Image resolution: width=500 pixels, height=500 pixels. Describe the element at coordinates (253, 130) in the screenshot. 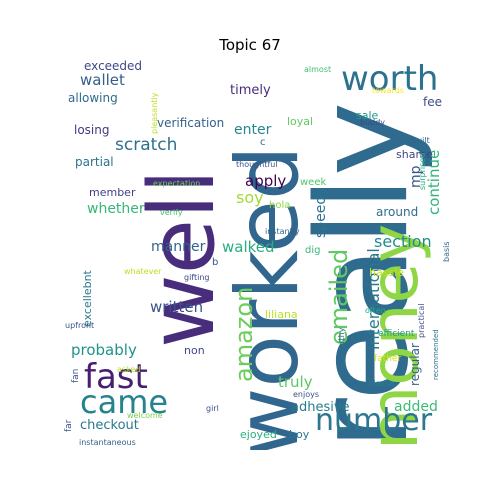

I see `word-enter: enter` at that location.